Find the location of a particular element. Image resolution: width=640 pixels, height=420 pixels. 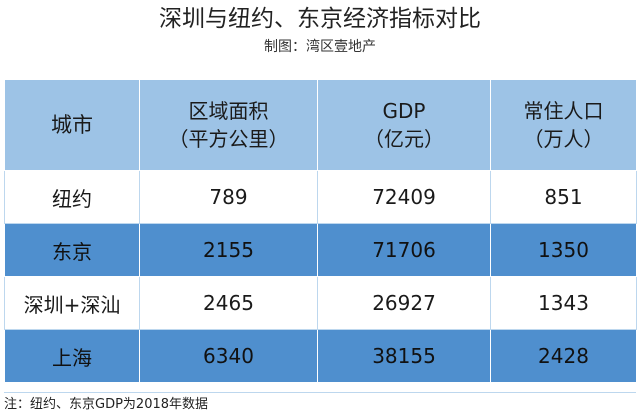

cell-city: 纽约 is located at coordinates (72, 197).